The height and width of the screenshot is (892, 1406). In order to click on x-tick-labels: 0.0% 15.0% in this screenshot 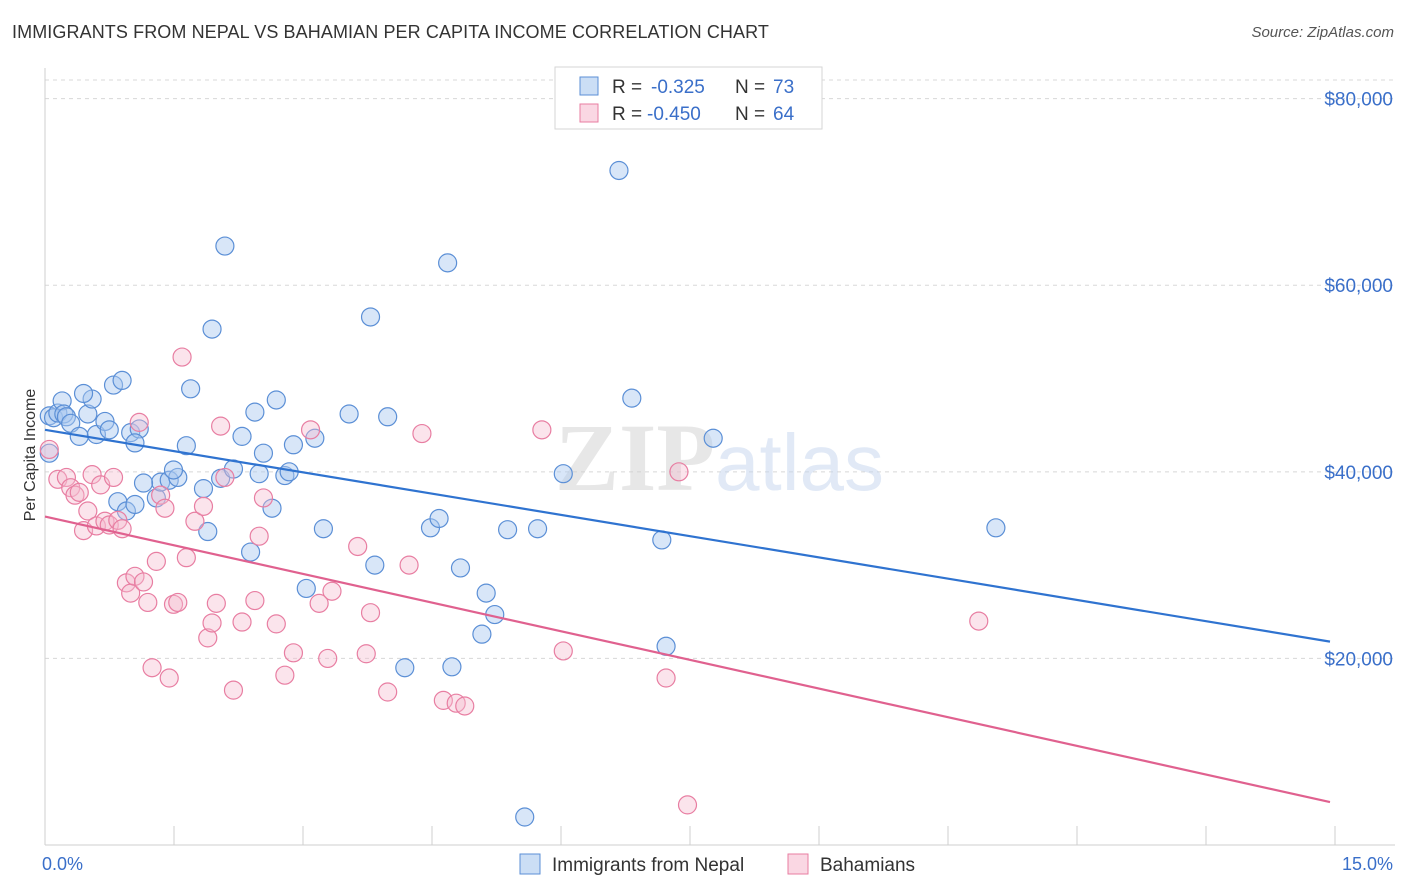, I will do `click(717, 864)`.